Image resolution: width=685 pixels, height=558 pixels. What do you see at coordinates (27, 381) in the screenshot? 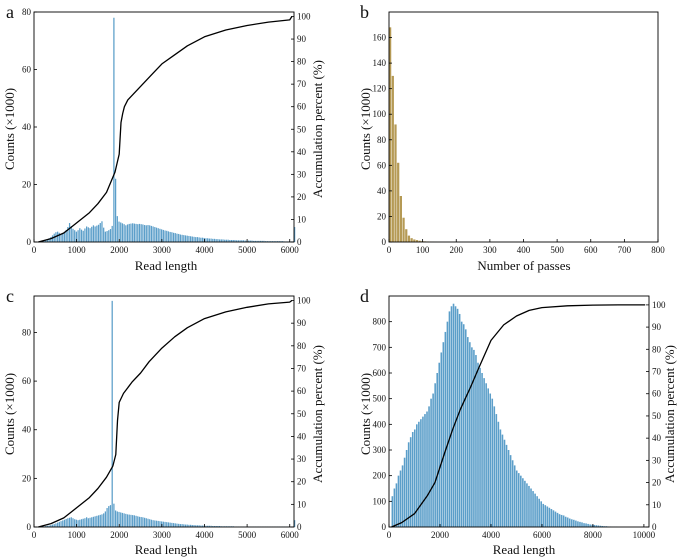
I see `y-tick-label: 60` at bounding box center [27, 381].